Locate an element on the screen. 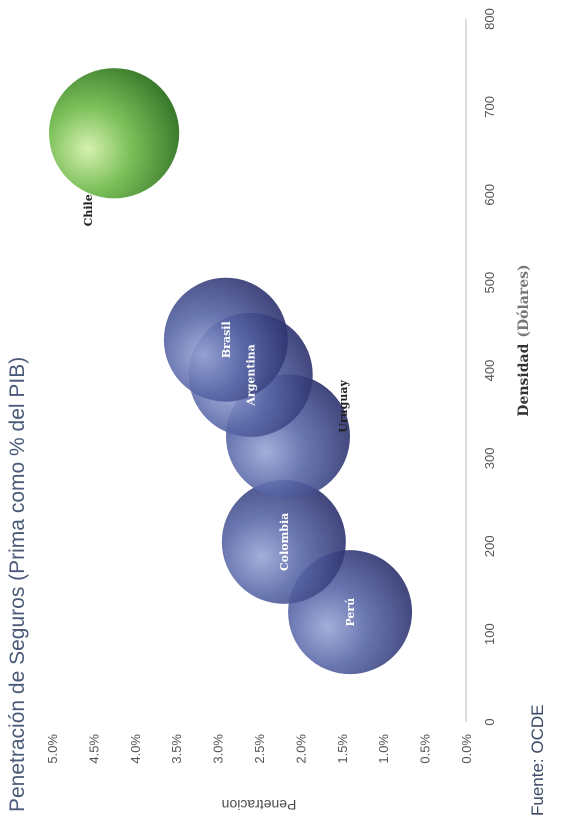 The width and height of the screenshot is (568, 824). x-tick-label: 0 is located at coordinates (489, 721).